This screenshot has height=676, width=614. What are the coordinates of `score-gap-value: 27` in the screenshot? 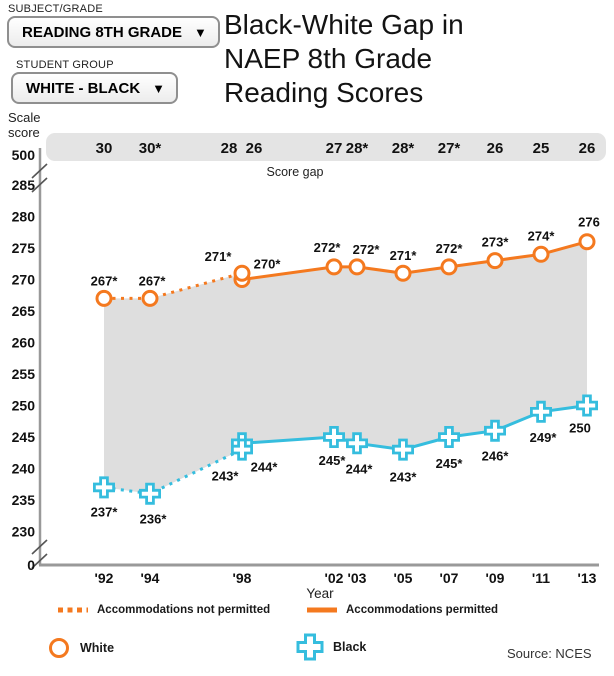 It's located at (334, 148).